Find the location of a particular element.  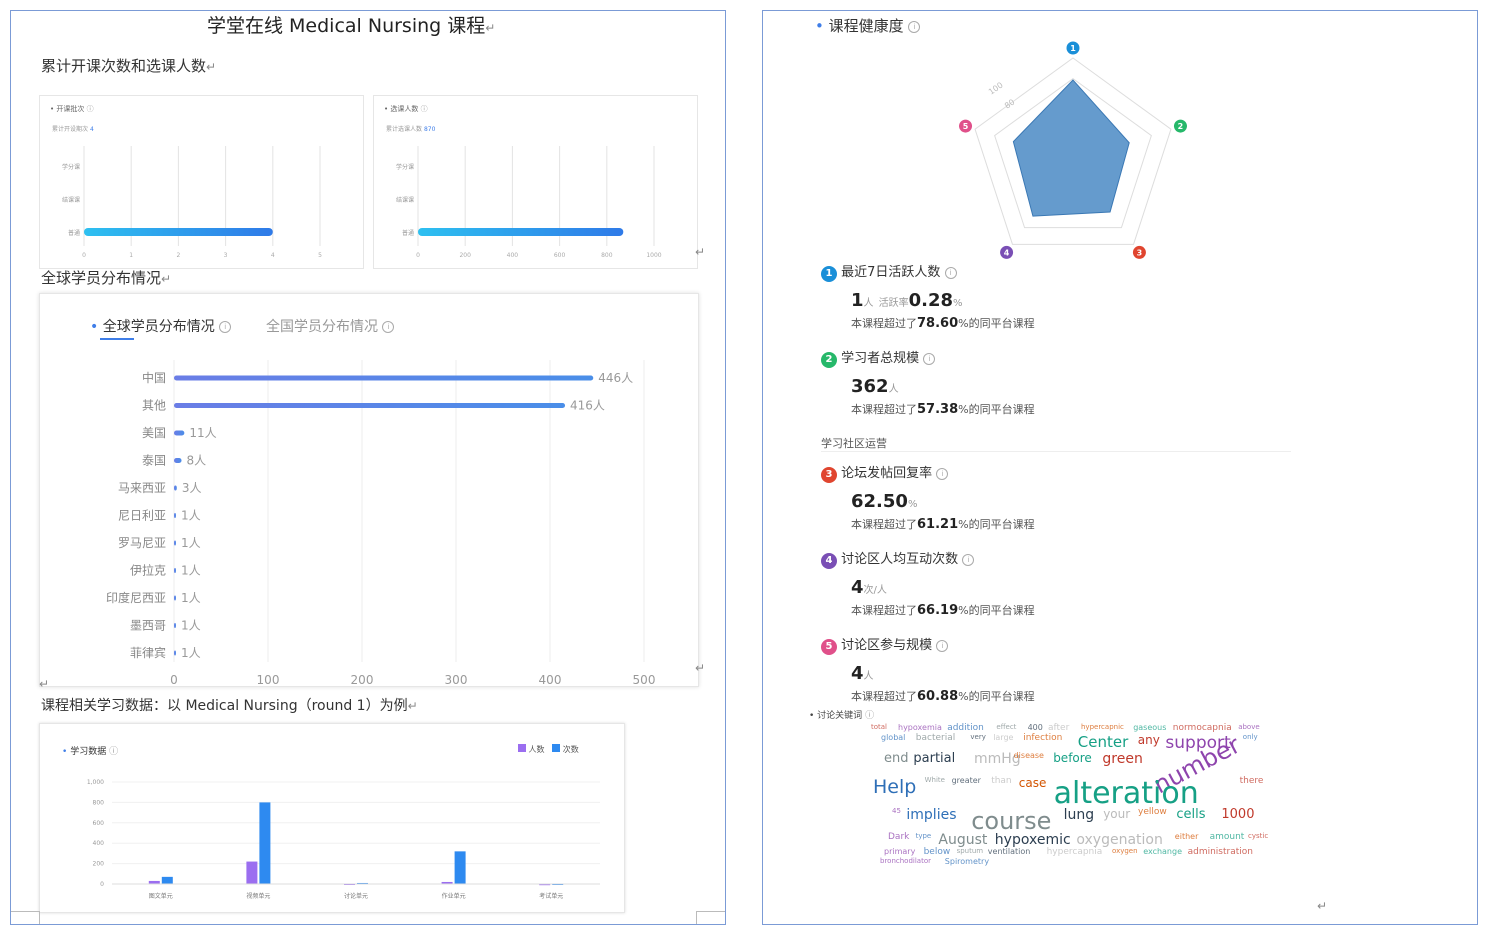

category-label: 讨论单元 is located at coordinates (356, 896).